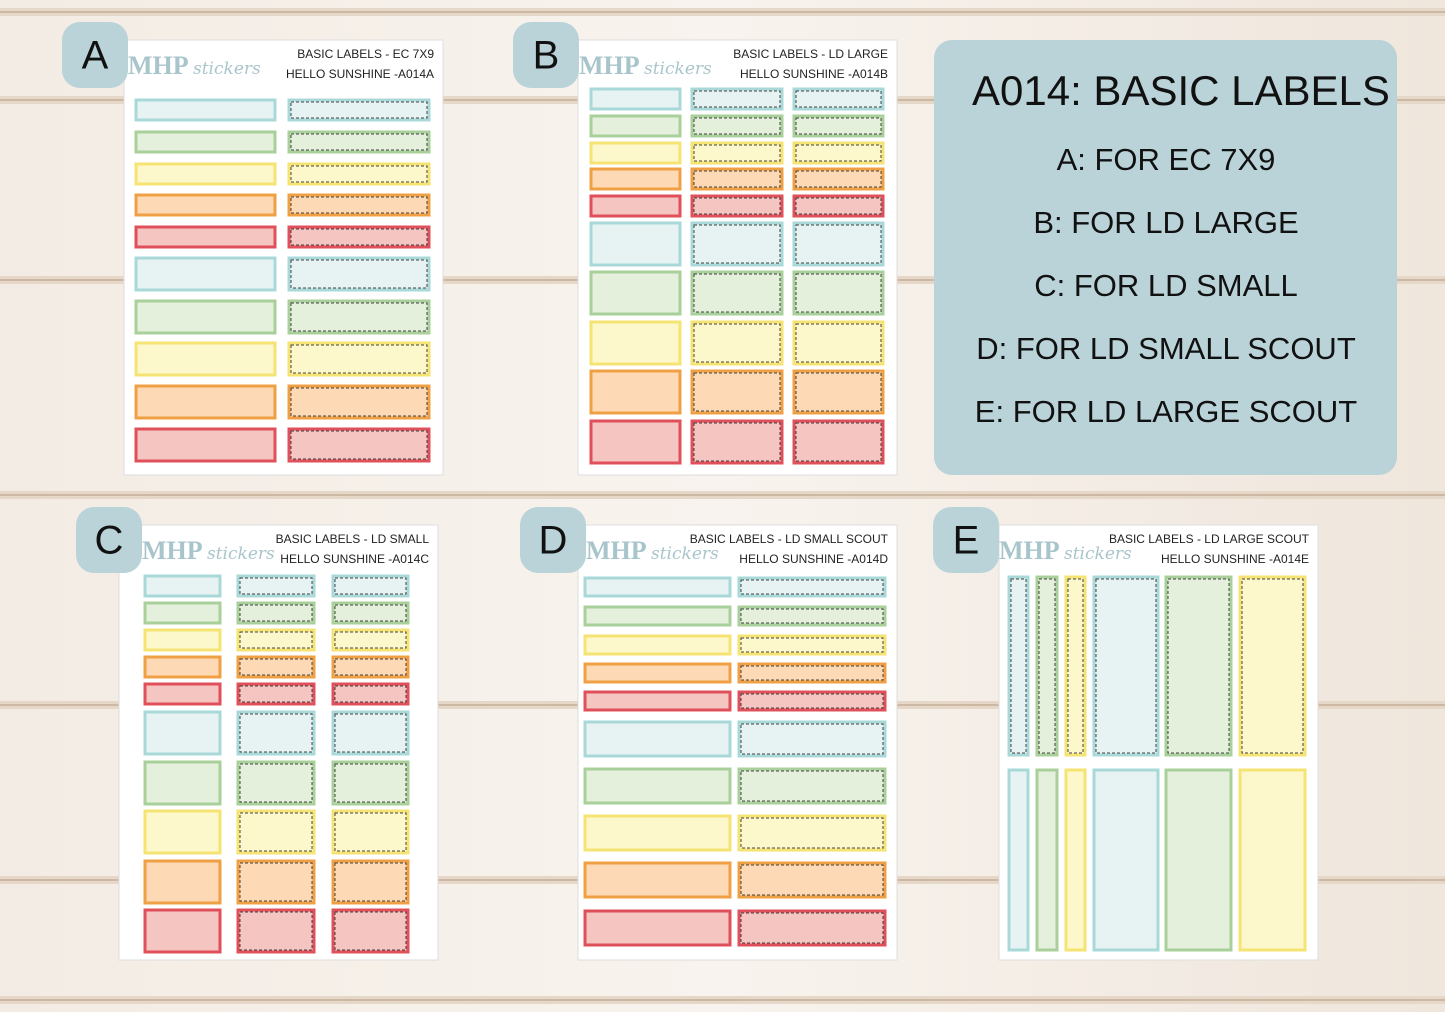  I want to click on sheet-subtitle: HELLO SUNSHINE -A014B, so click(814, 74).